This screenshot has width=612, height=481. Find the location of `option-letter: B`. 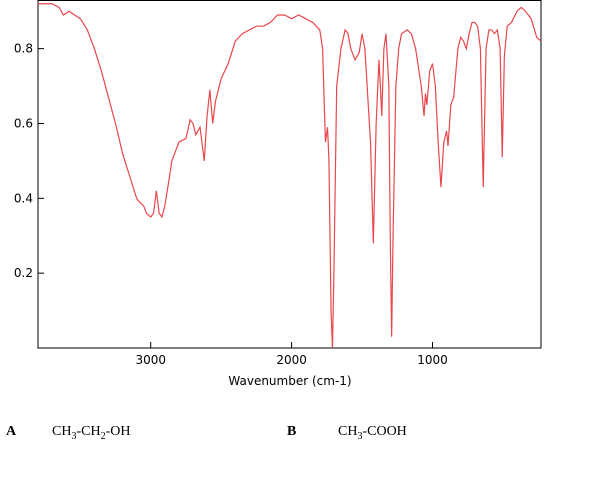

option-letter: B is located at coordinates (292, 431).